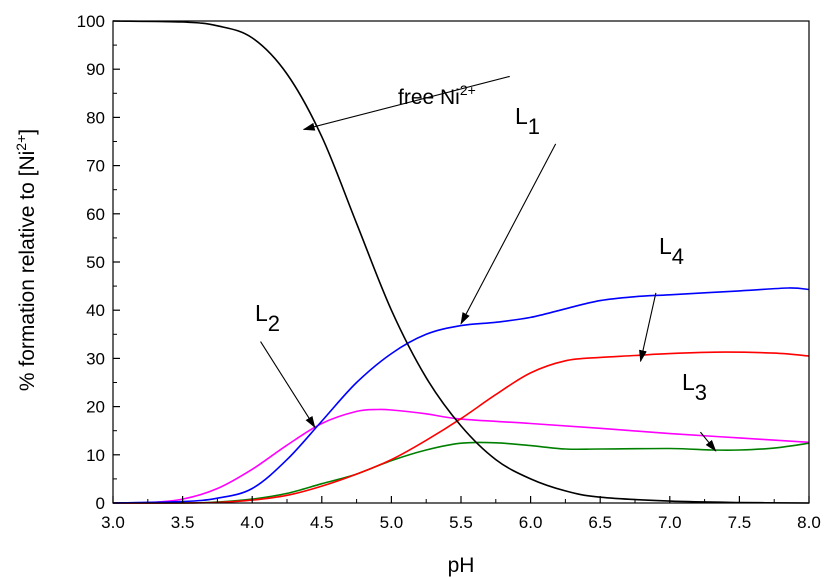 This screenshot has width=825, height=577. What do you see at coordinates (252, 522) in the screenshot?
I see `x-tick-label: 4.0` at bounding box center [252, 522].